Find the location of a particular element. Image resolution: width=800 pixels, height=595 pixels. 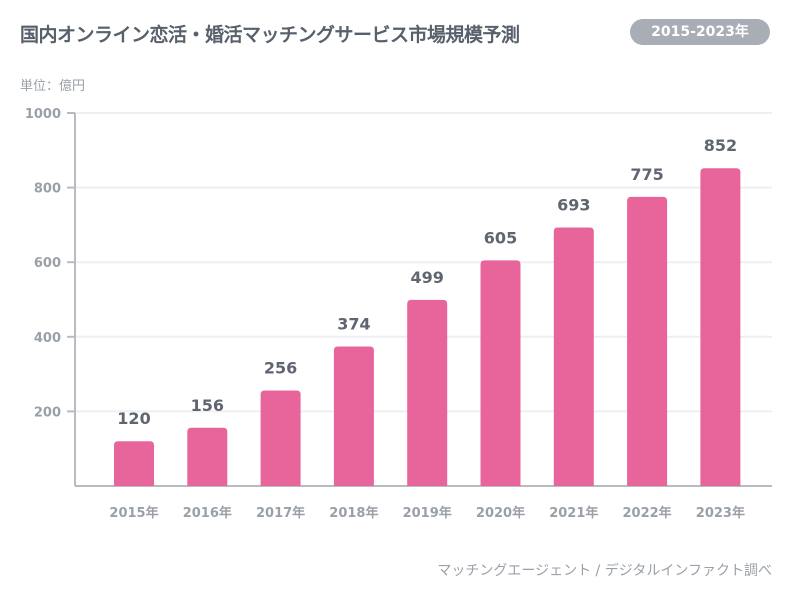

chart-title: 国内オンライン恋活・婚活マッチングサービス市場規模予測 is located at coordinates (270, 35).